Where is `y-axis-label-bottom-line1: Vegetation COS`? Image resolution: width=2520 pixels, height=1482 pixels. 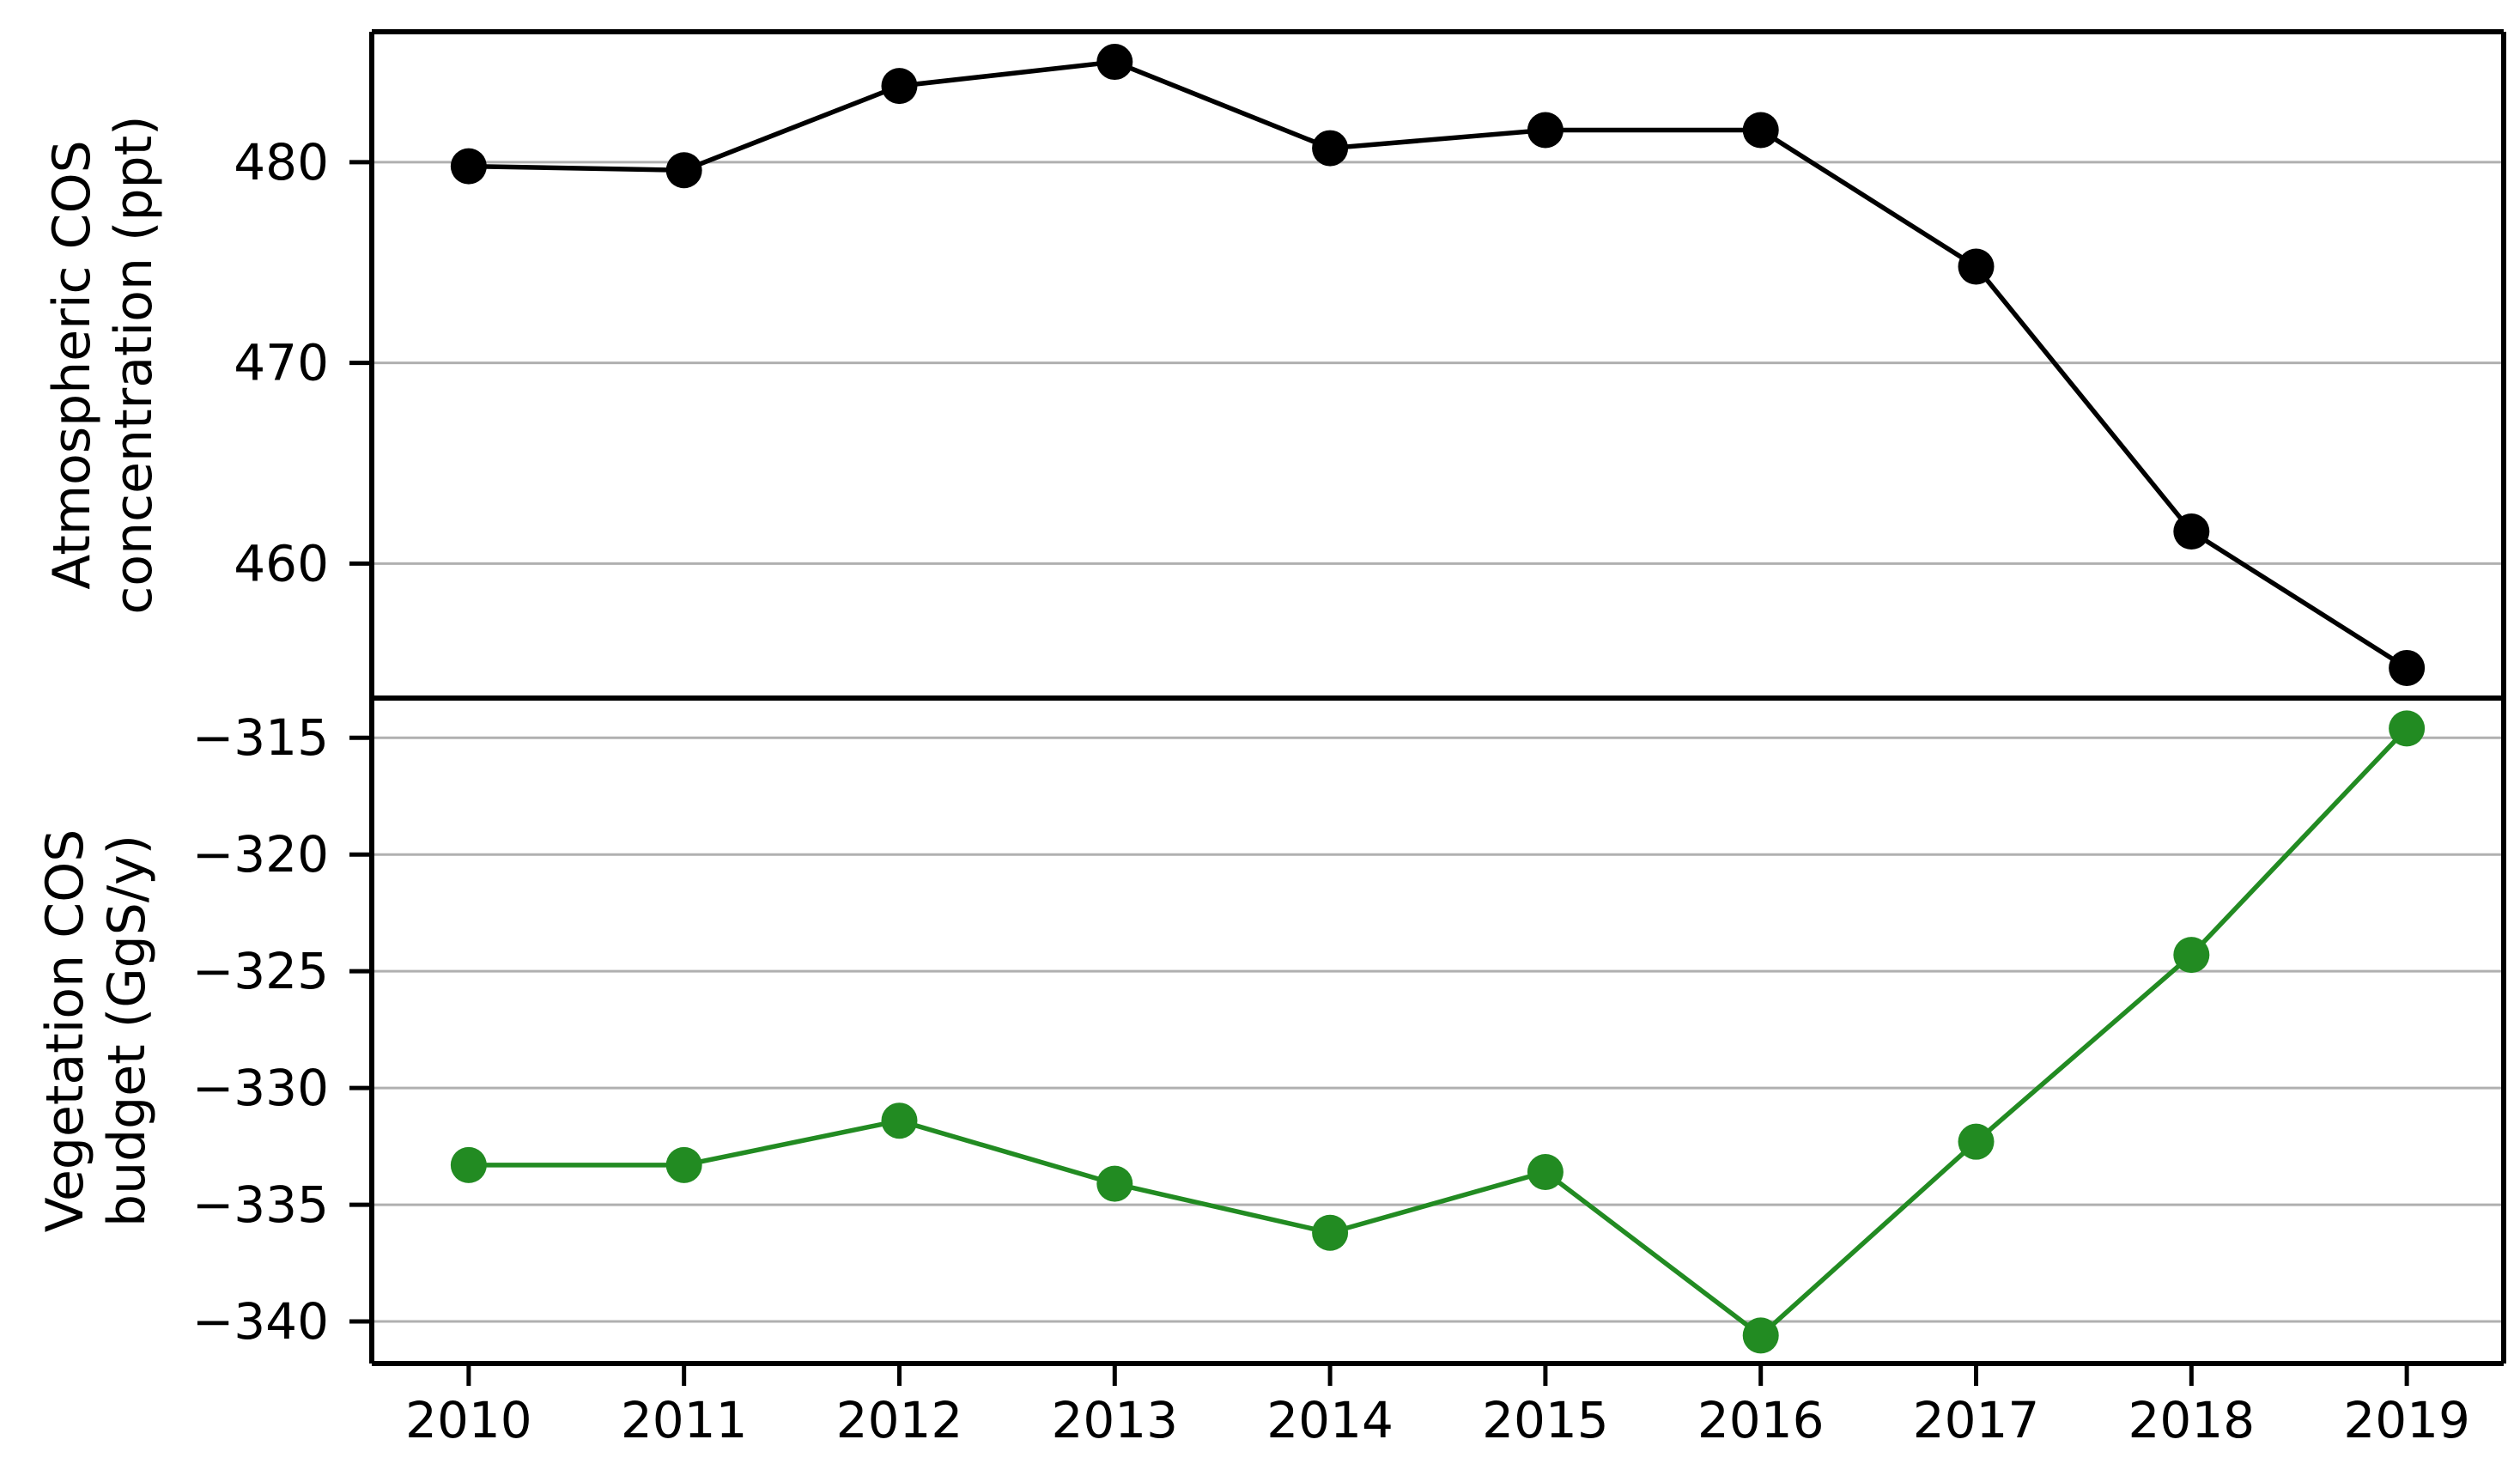
y-axis-label-bottom-line1: Vegetation COS is located at coordinates (65, 1031).